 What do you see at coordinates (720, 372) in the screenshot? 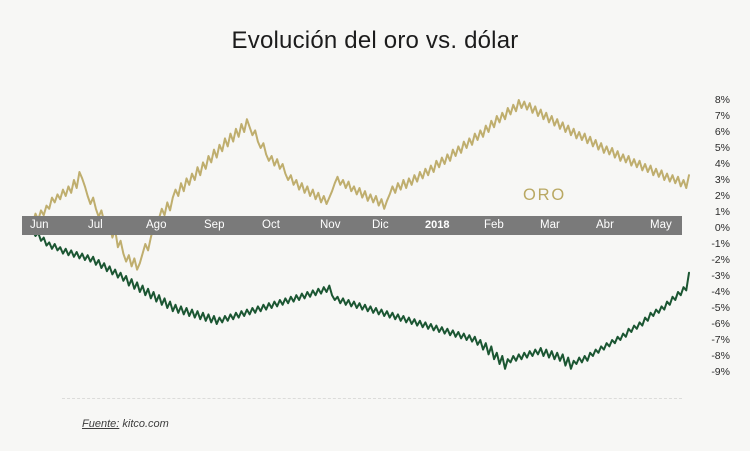
I see `y-axis-tick: -9%` at bounding box center [720, 372].